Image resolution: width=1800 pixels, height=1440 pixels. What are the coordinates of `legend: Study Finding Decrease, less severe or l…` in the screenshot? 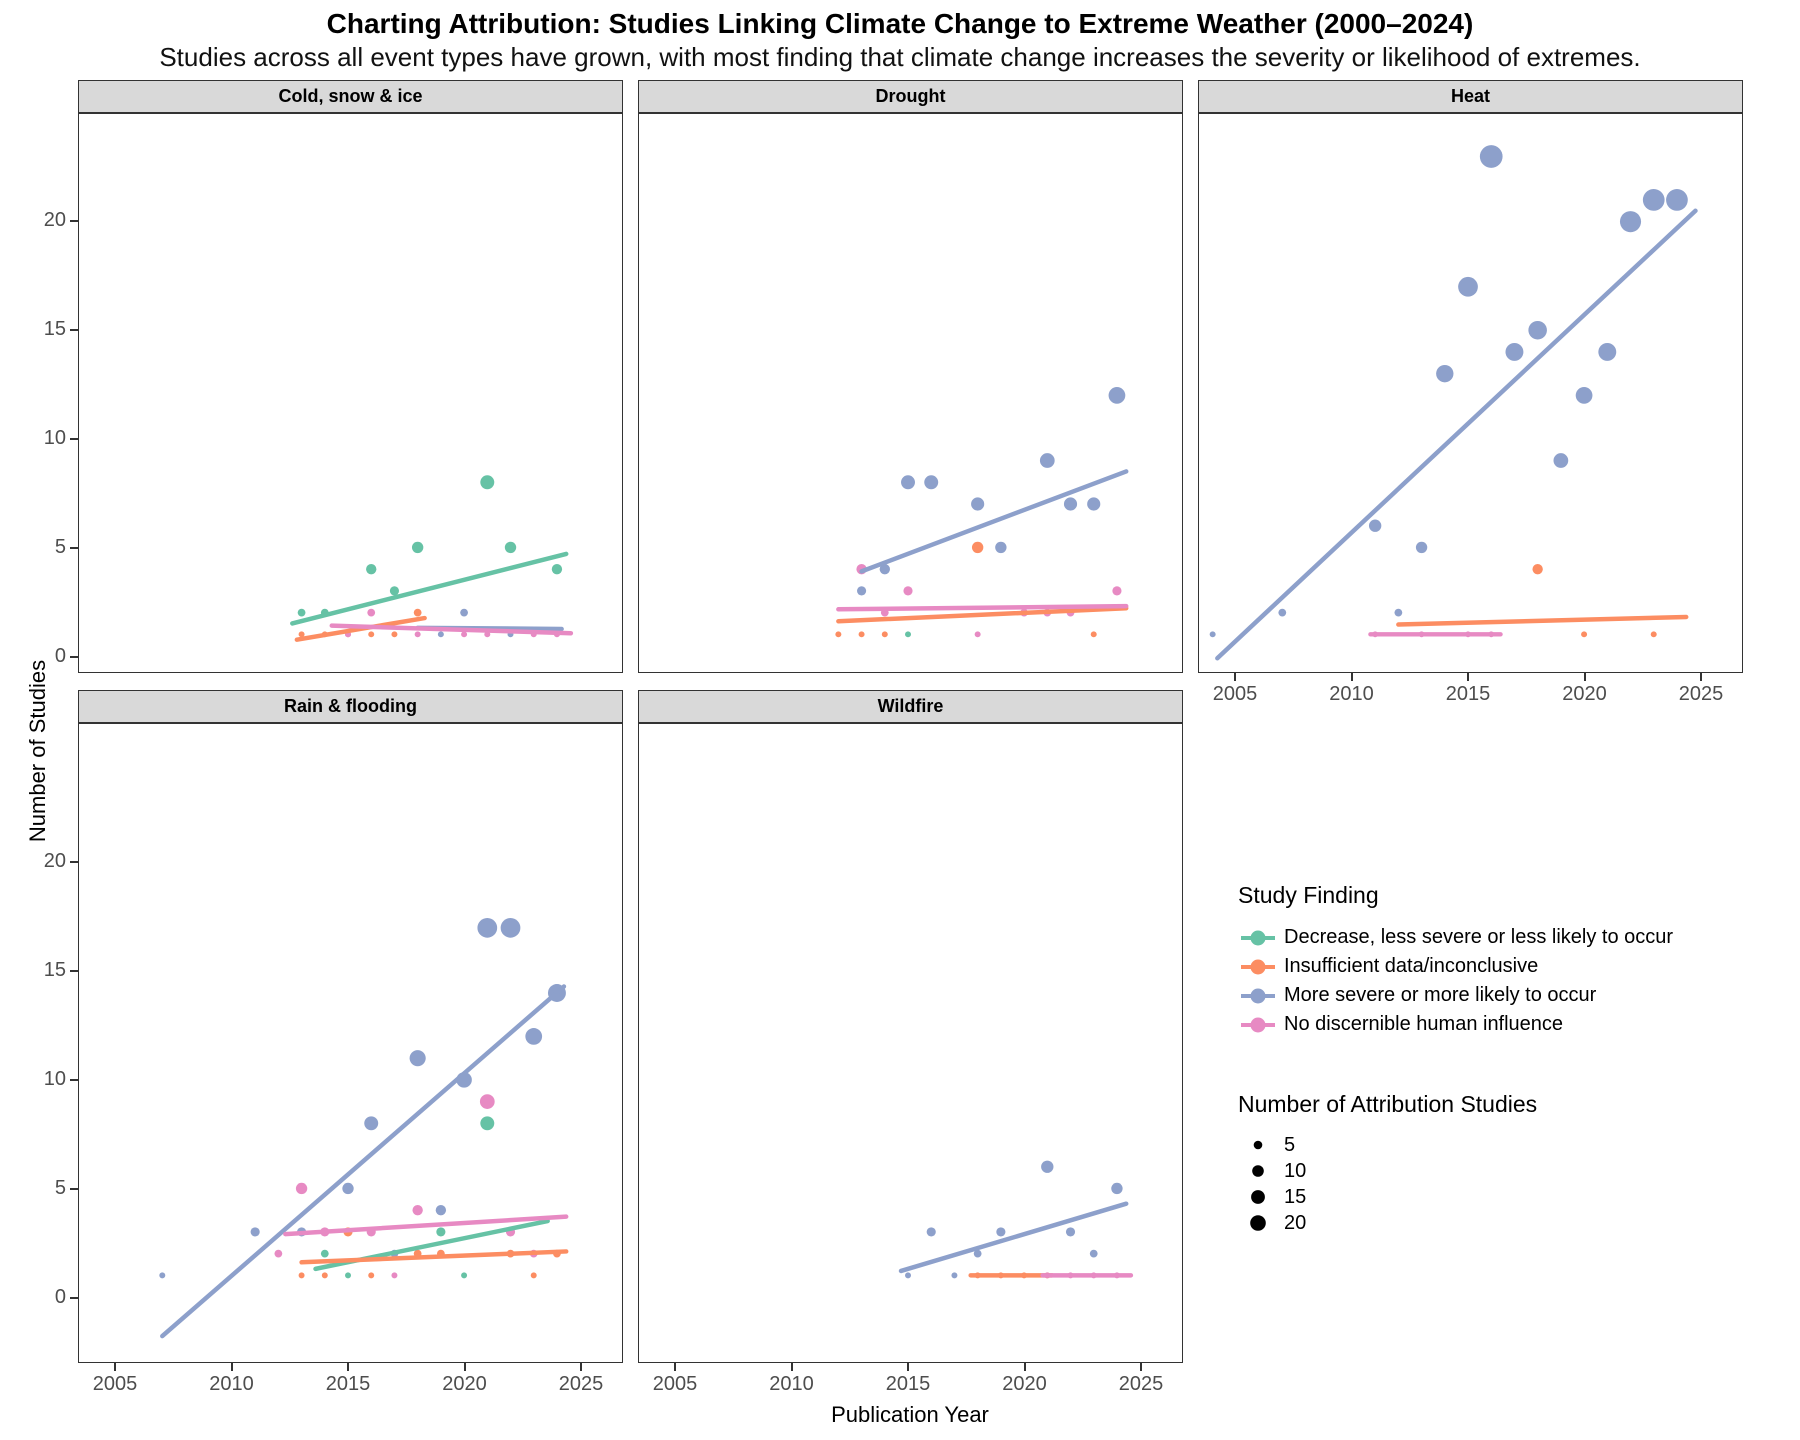 It's located at (1508, 1059).